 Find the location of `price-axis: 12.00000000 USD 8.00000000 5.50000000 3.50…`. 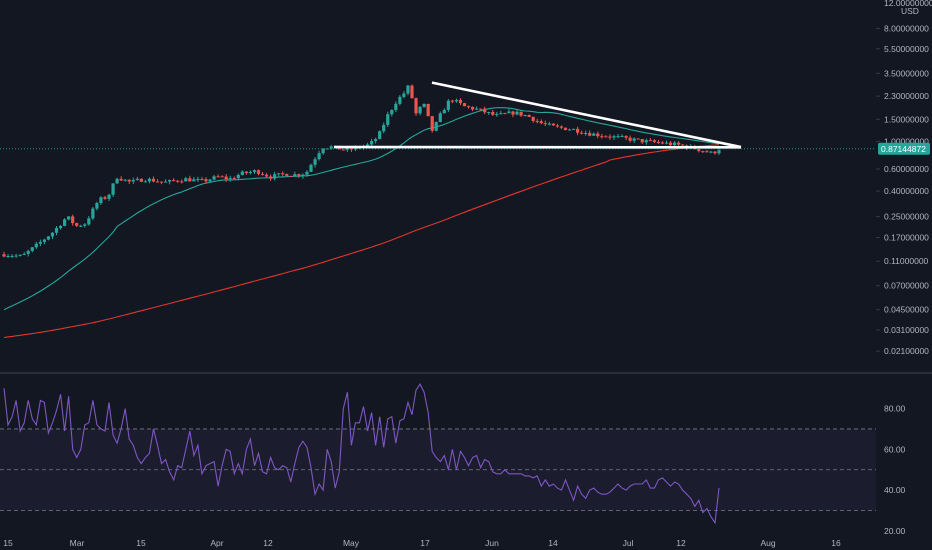

price-axis: 12.00000000 USD 8.00000000 5.50000000 3.50… is located at coordinates (904, 178).